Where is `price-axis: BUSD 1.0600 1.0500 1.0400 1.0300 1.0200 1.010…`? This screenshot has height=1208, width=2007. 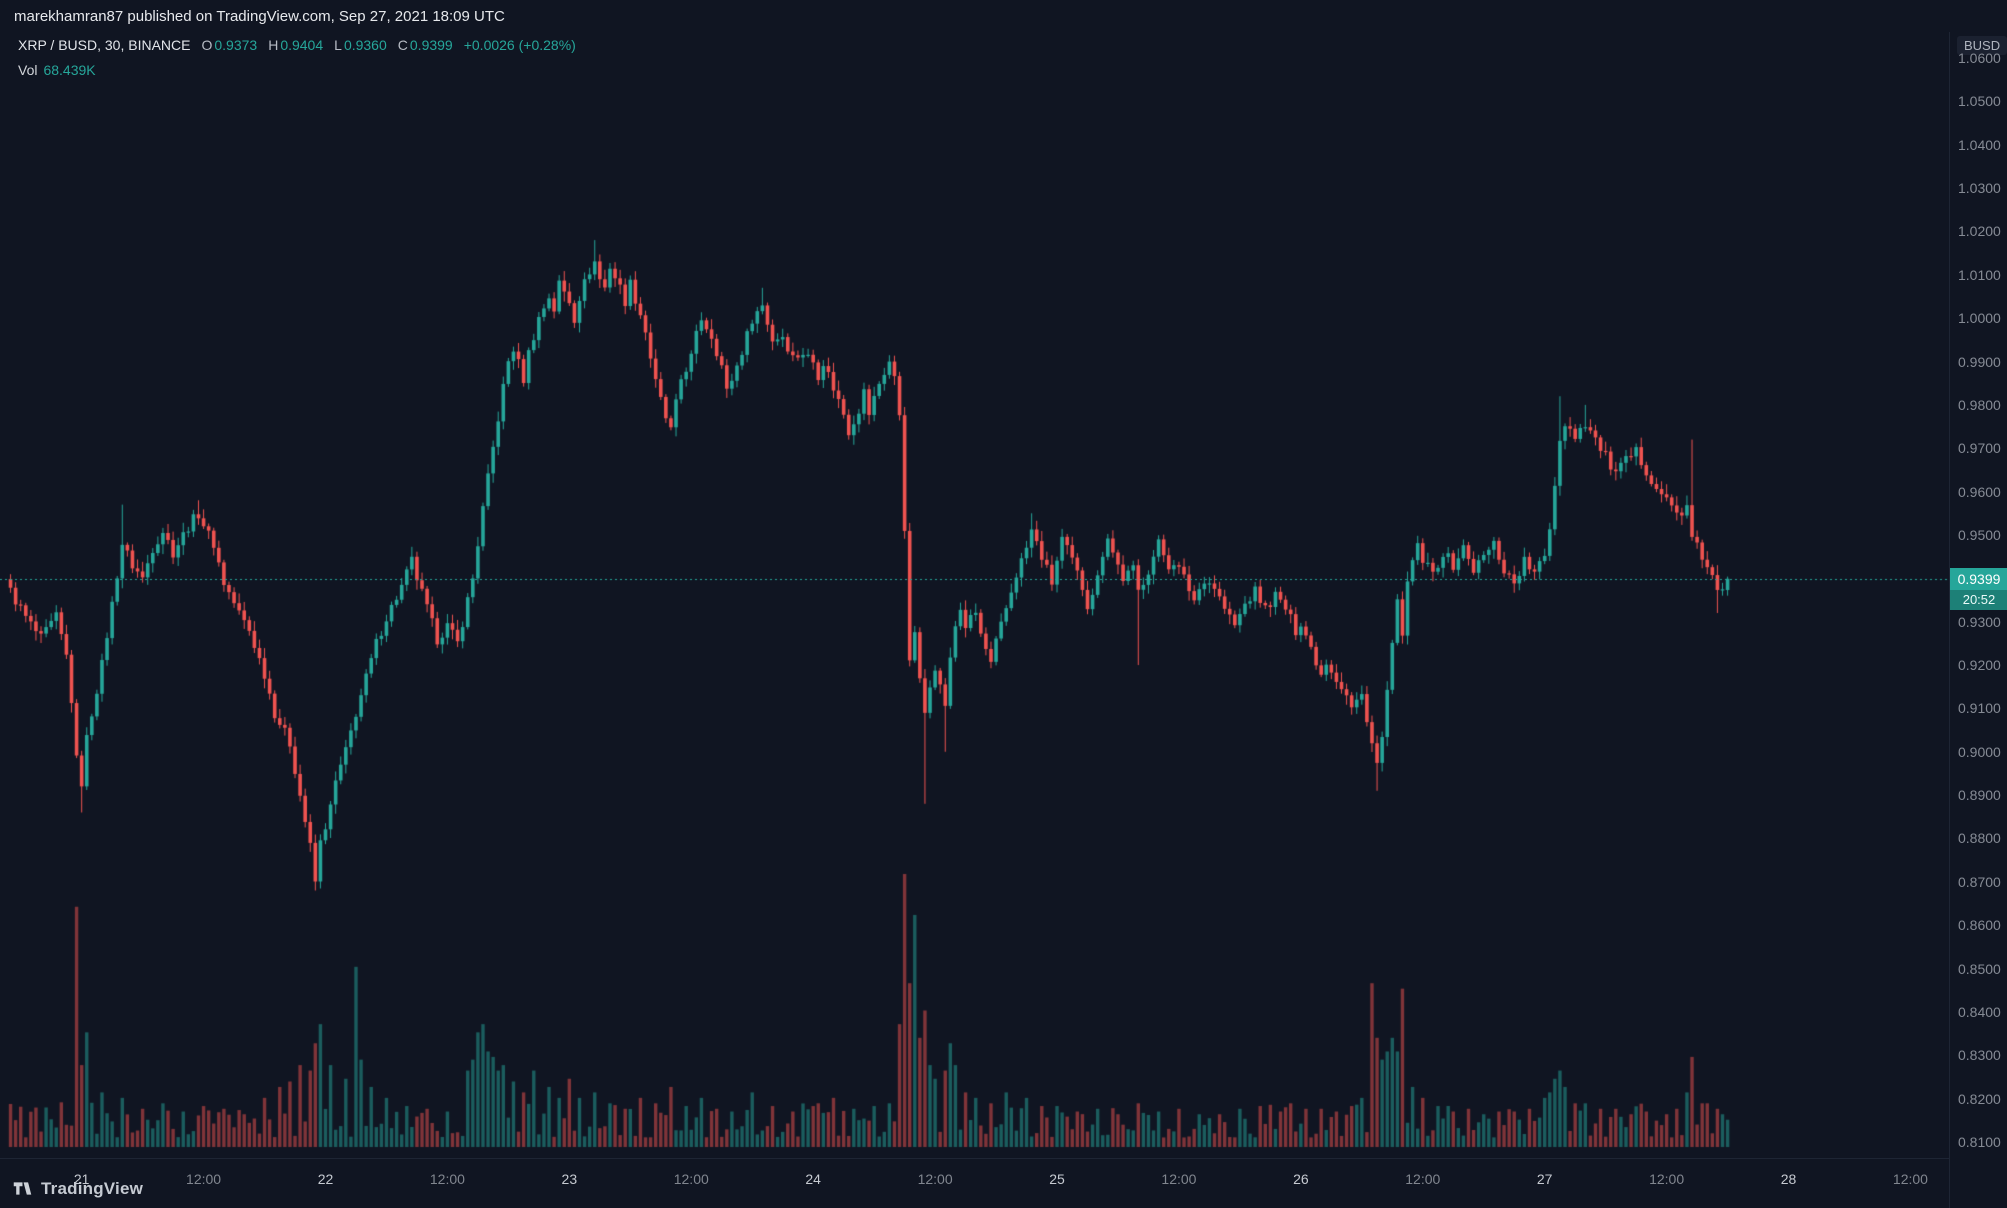
price-axis: BUSD 1.0600 1.0500 1.0400 1.0300 1.0200 1.010… is located at coordinates (1978, 620).